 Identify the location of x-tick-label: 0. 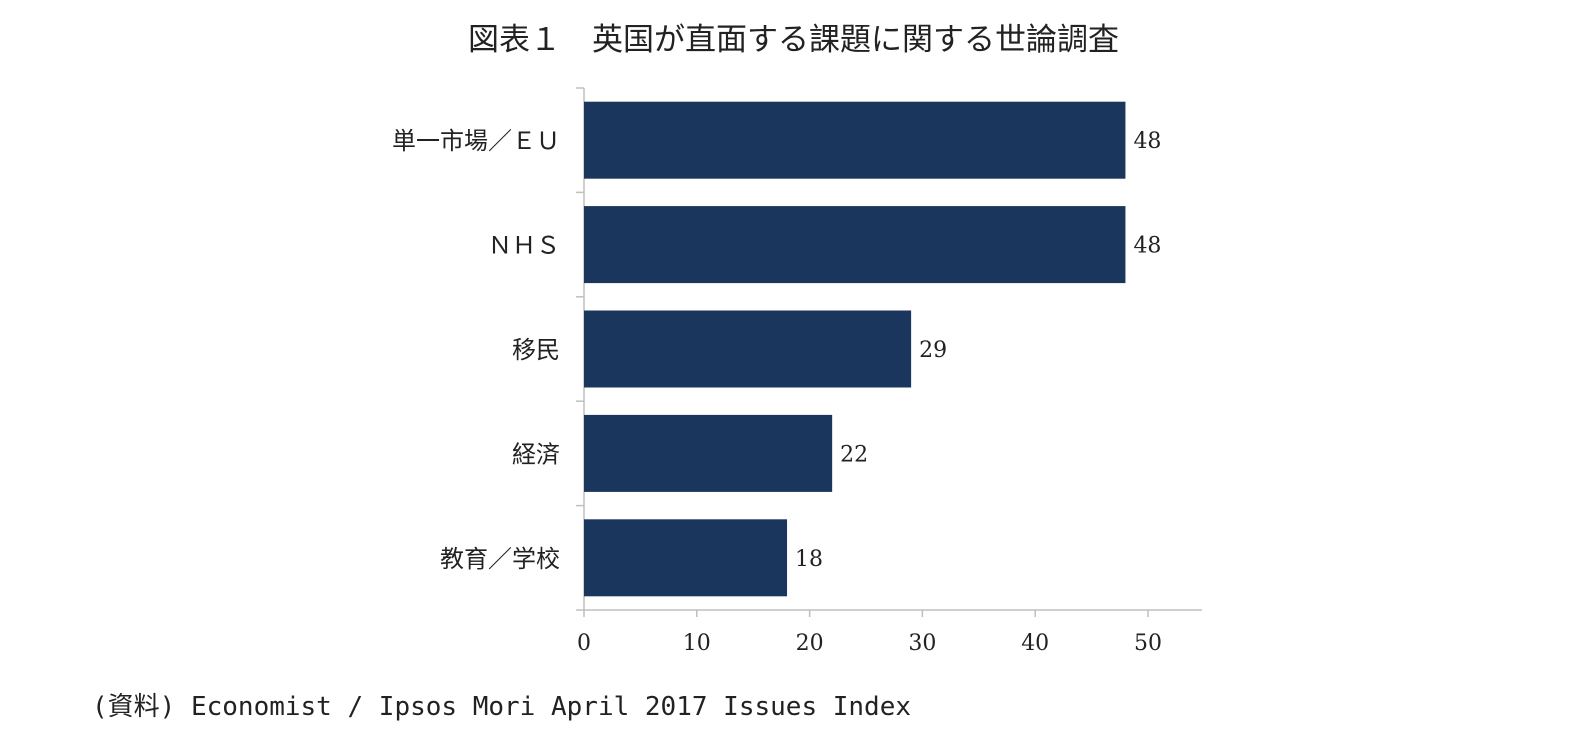
(584, 643).